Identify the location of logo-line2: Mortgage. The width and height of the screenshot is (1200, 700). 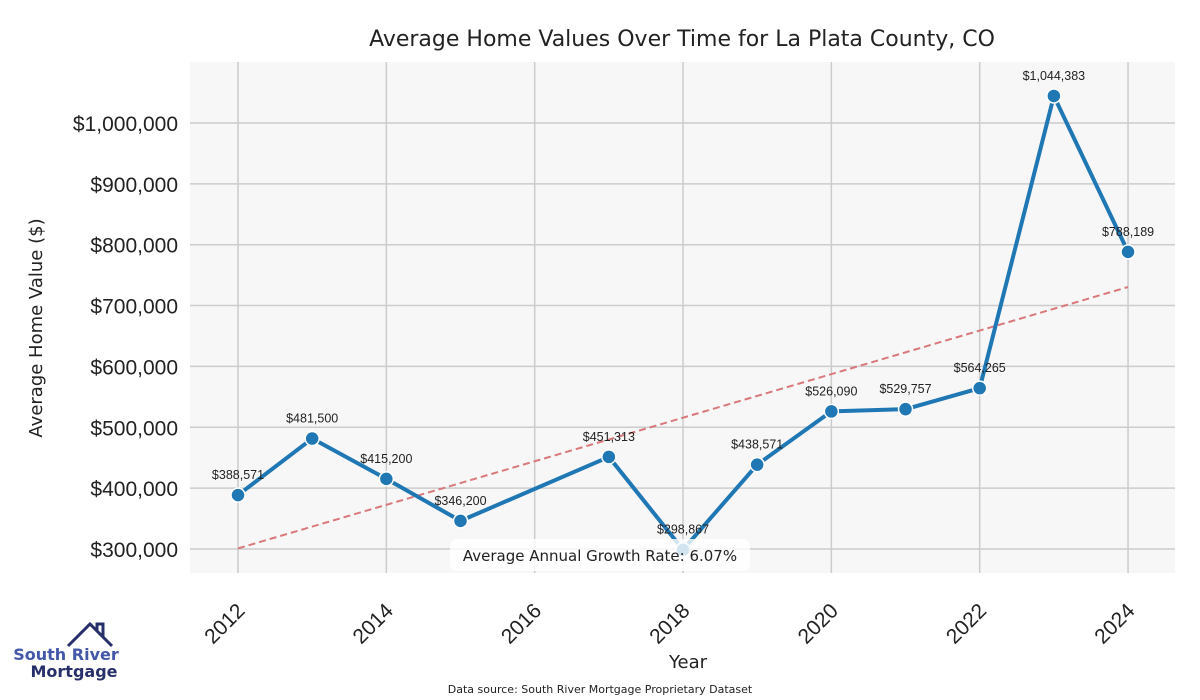
(73, 671).